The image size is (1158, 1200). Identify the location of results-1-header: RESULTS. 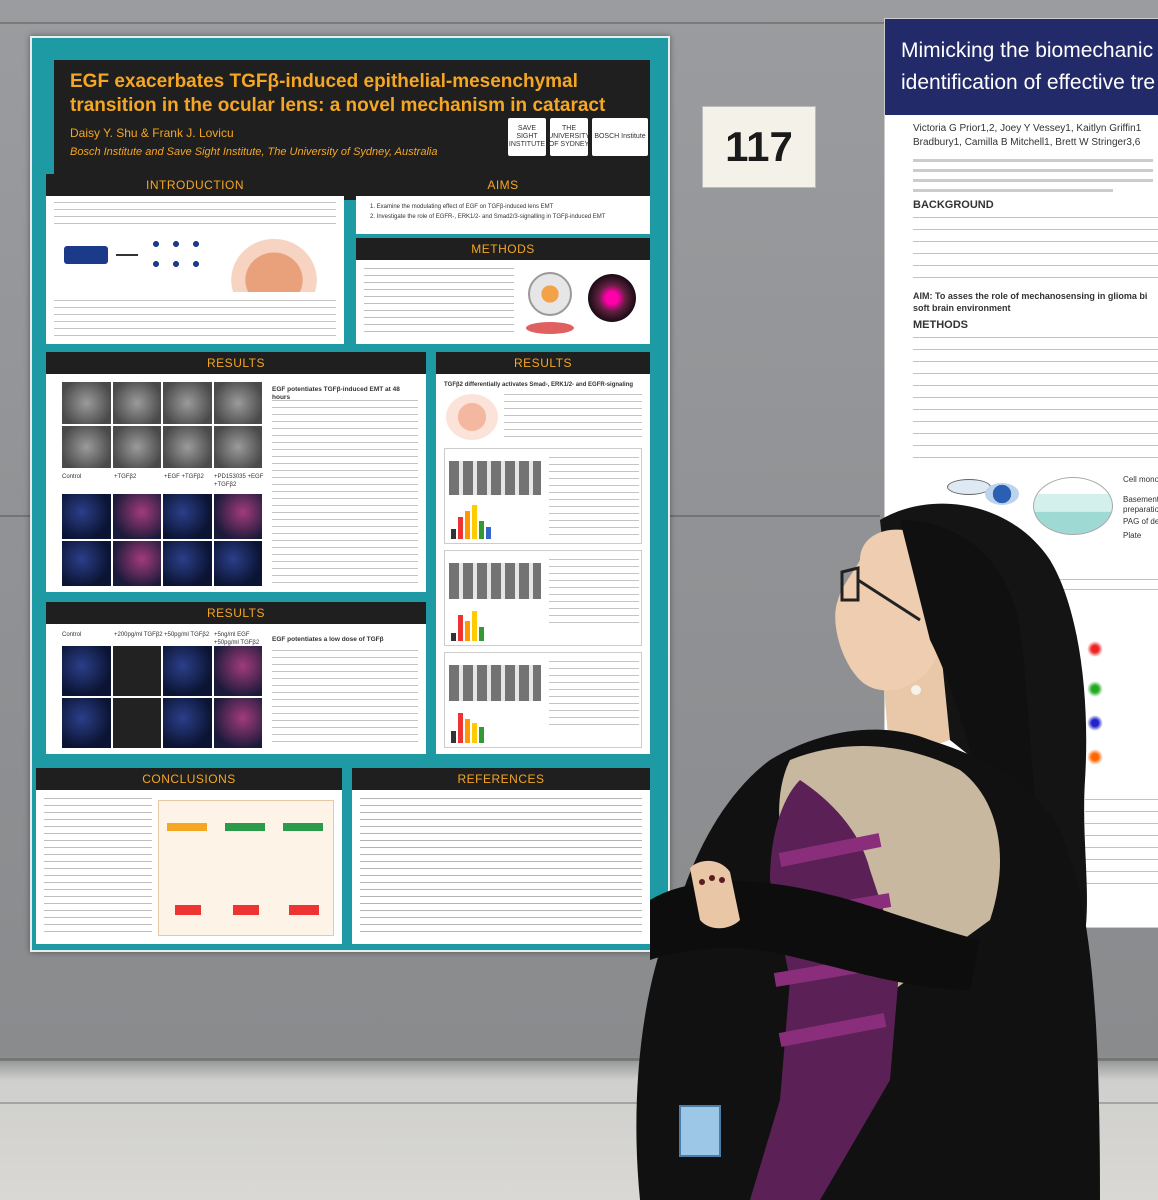
(236, 363).